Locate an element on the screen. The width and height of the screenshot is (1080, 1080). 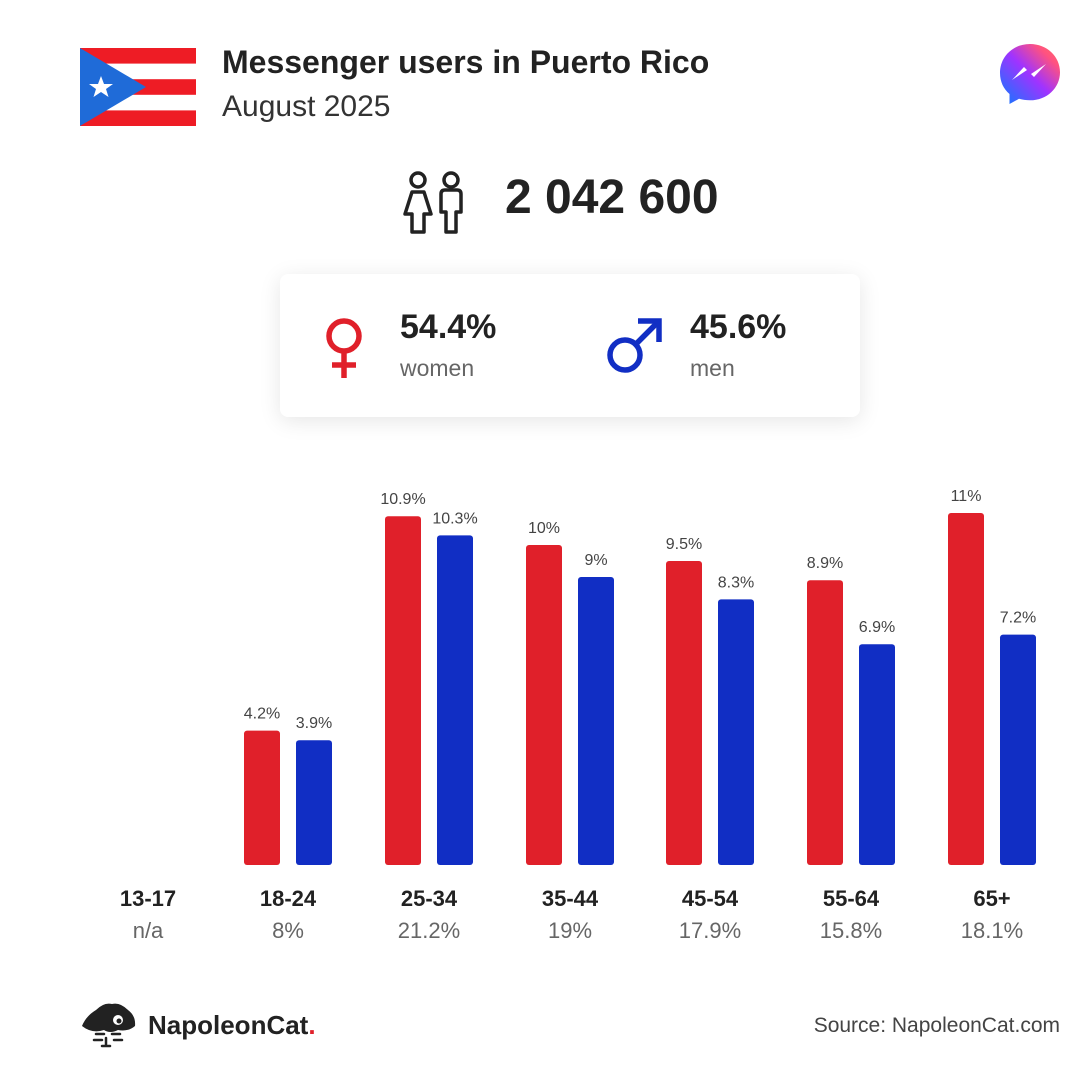
category-label-65+: 65+ is located at coordinates (991, 898).